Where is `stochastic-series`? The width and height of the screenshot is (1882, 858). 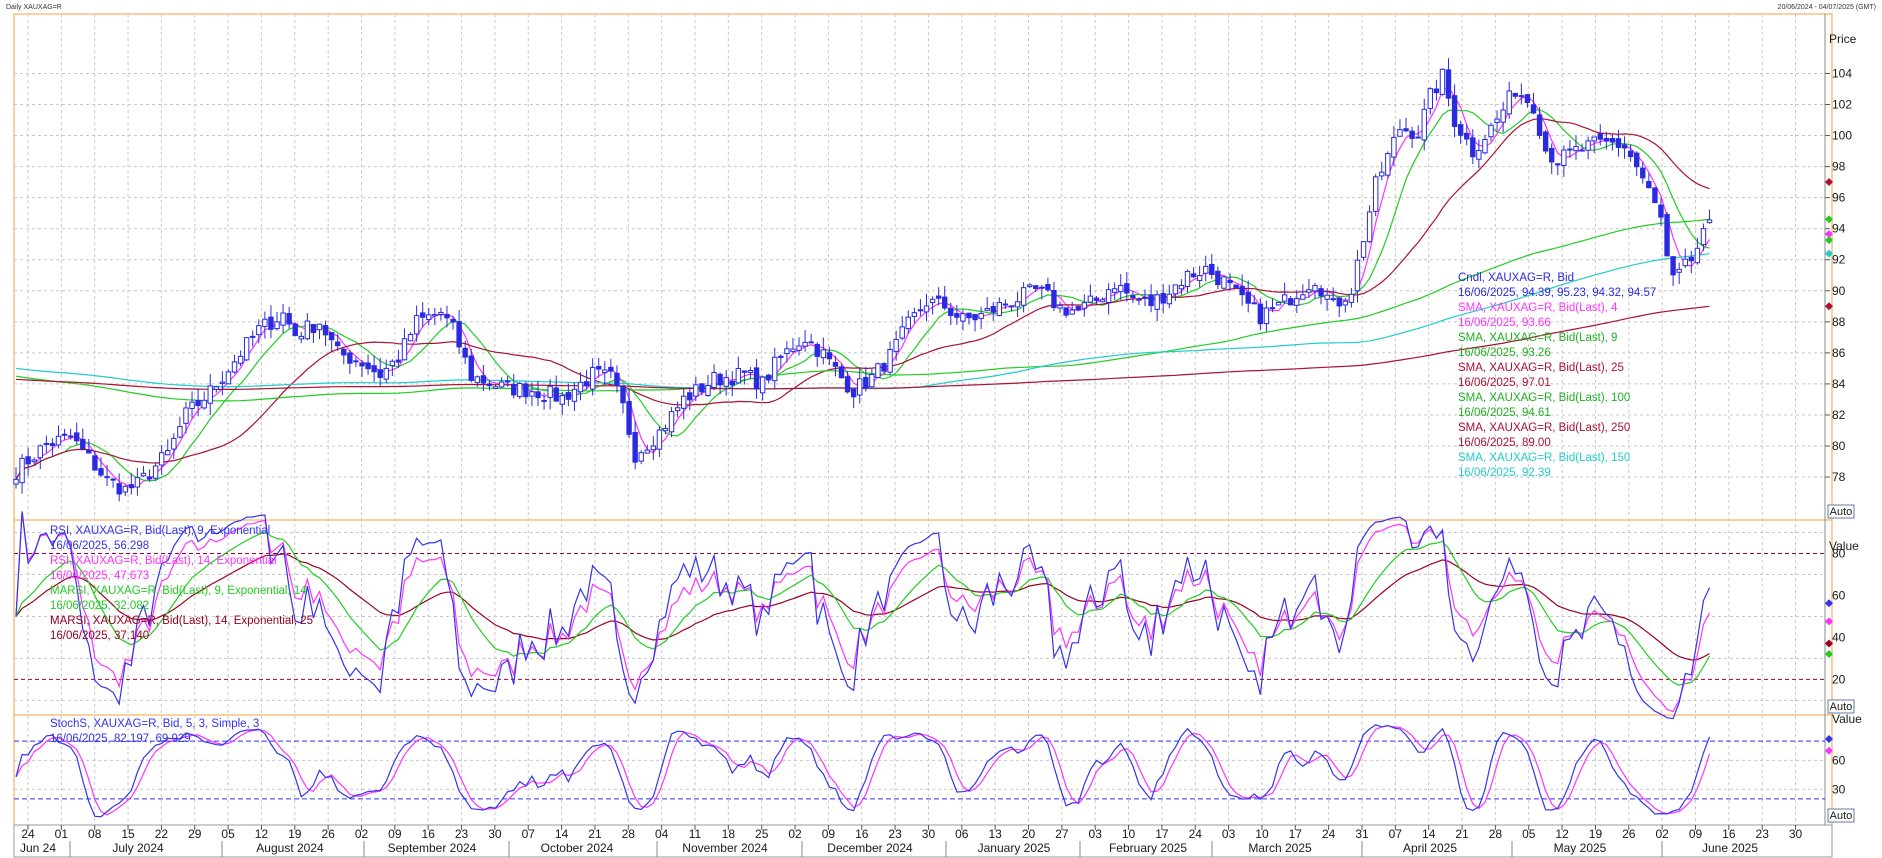
stochastic-series is located at coordinates (863, 771).